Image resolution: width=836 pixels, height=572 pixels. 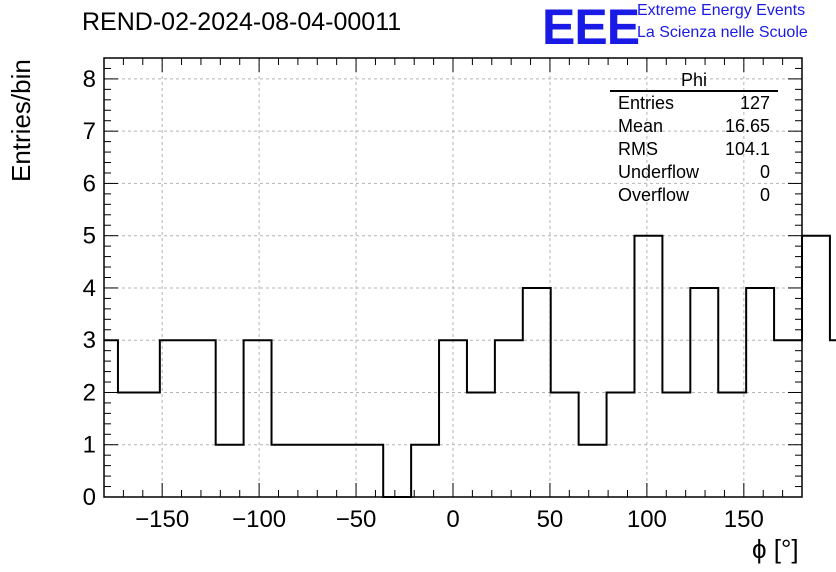 What do you see at coordinates (89, 131) in the screenshot?
I see `y-tick-label: 7` at bounding box center [89, 131].